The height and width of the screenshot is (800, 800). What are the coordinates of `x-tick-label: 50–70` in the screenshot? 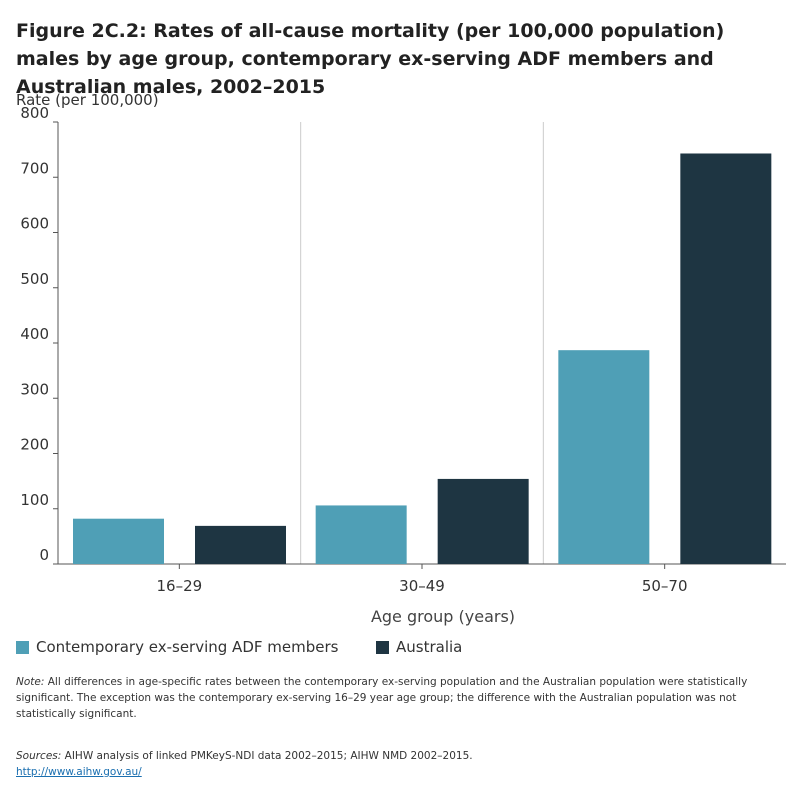 It's located at (665, 586).